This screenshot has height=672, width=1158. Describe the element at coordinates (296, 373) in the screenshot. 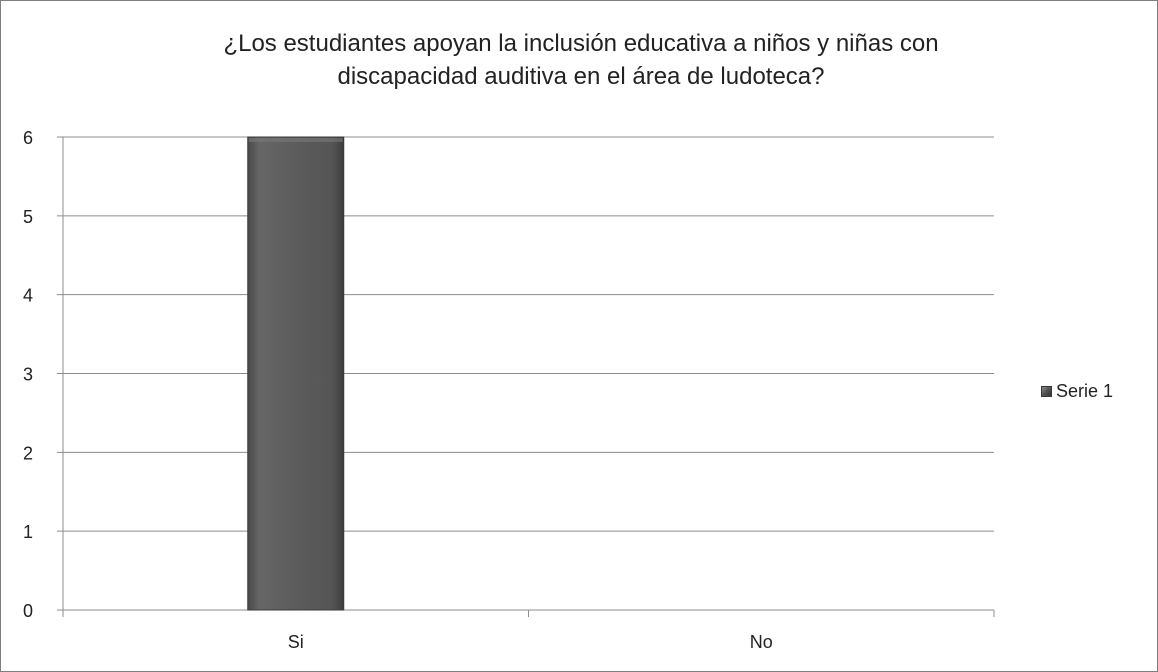

I see `bar-si` at that location.